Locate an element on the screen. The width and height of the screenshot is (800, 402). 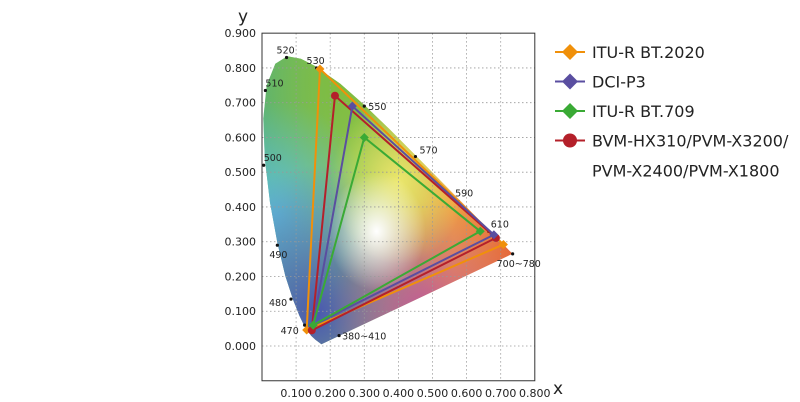
wavelength-label: 470 is located at coordinates (290, 331).